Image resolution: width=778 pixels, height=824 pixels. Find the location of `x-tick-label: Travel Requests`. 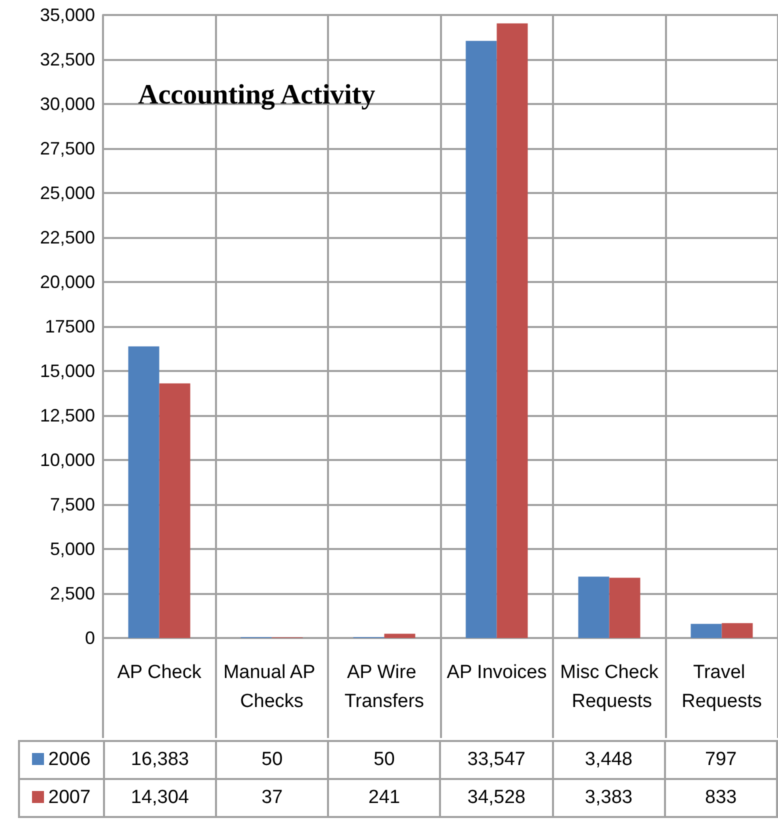

x-tick-label: Travel Requests is located at coordinates (722, 687).